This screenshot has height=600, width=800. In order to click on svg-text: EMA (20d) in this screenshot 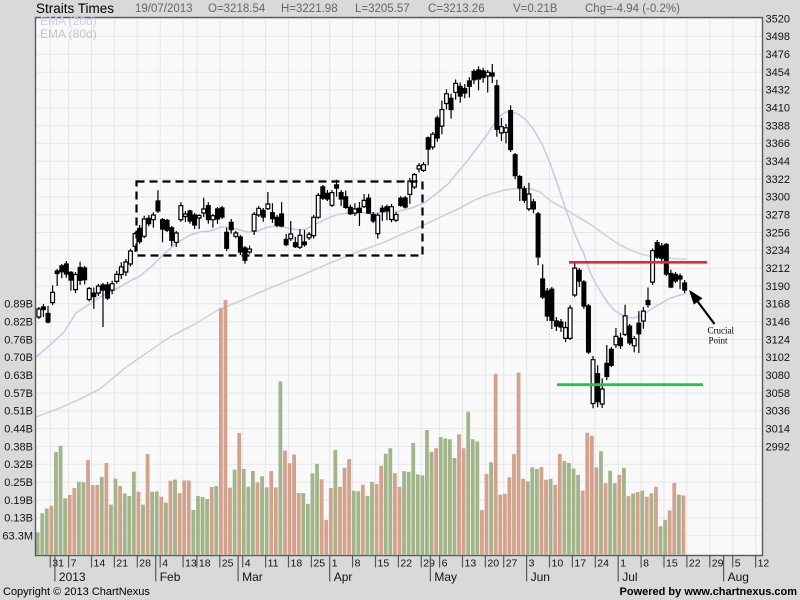, I will do `click(68, 21)`.